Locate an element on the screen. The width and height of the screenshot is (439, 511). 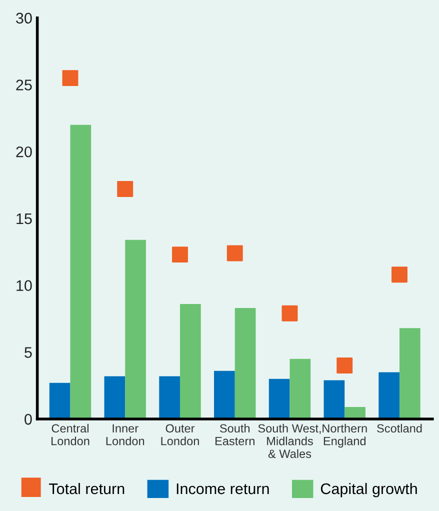
y-tick-label: 10 is located at coordinates (24, 285).